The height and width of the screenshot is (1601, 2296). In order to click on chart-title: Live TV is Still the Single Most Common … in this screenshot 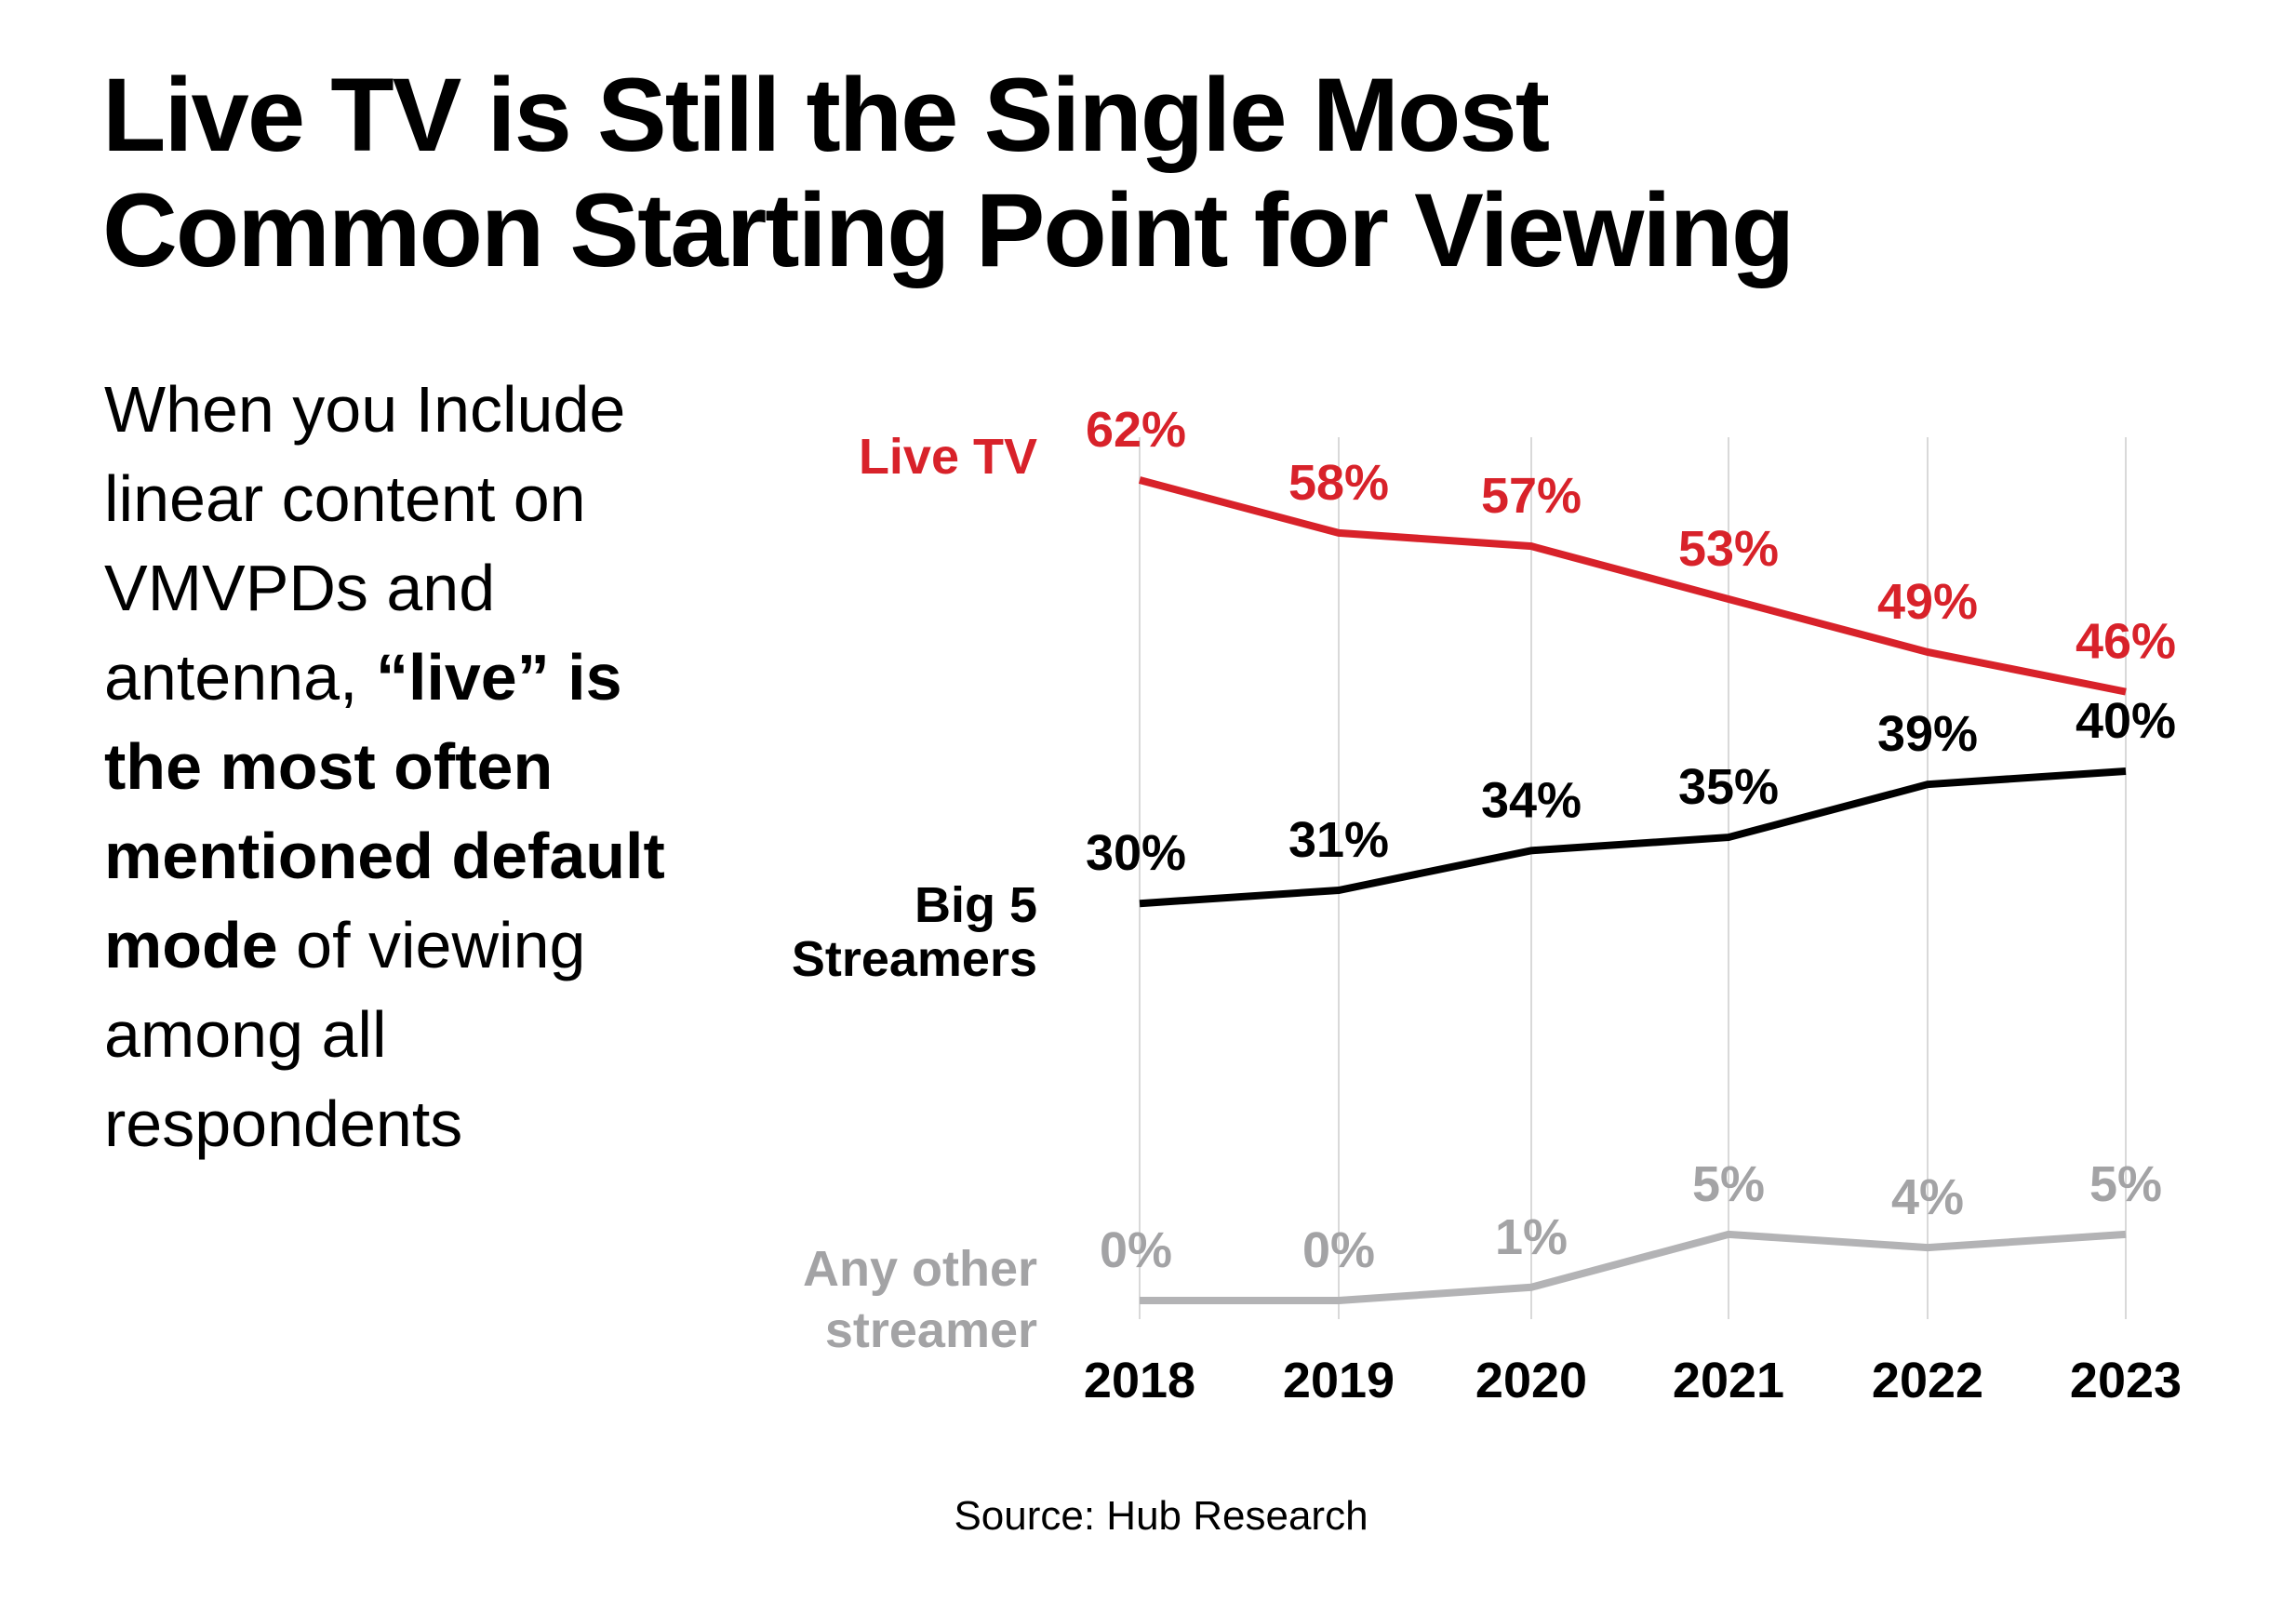, I will do `click(948, 173)`.